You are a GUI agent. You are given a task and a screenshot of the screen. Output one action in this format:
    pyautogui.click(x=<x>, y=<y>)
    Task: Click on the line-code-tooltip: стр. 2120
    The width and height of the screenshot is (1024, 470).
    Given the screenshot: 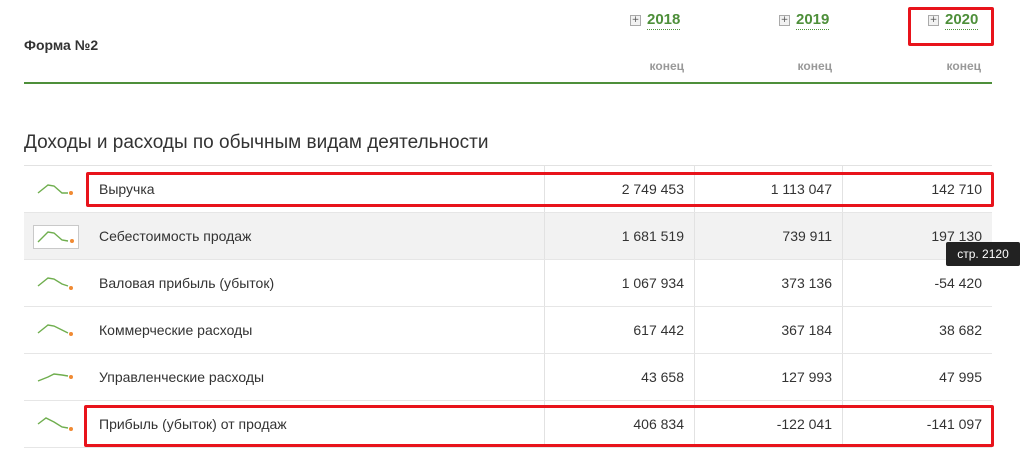 What is the action you would take?
    pyautogui.click(x=983, y=254)
    